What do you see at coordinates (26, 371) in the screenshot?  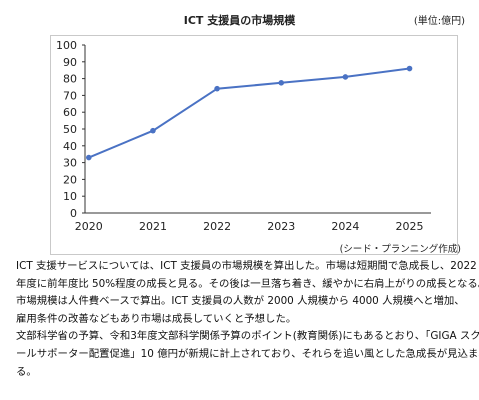 I see `text-line: る。` at bounding box center [26, 371].